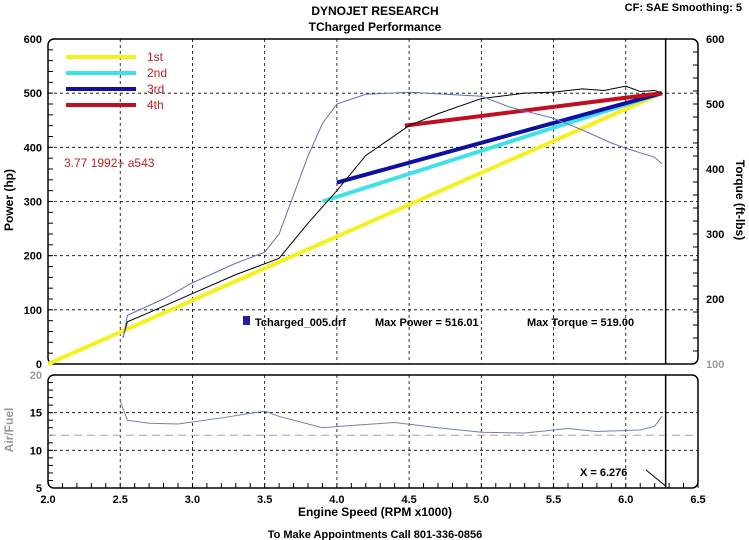 The width and height of the screenshot is (749, 540). I want to click on x-tick-label: 4.5, so click(408, 500).